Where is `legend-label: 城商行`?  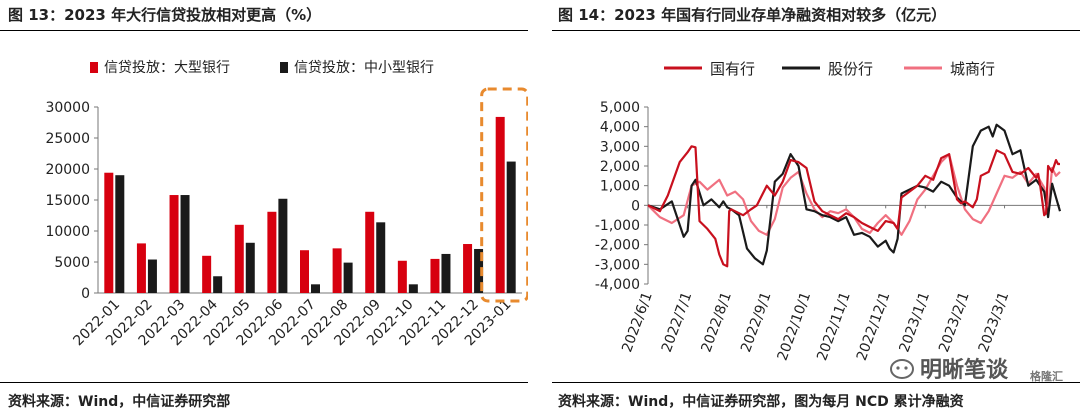
legend-label: 城商行 is located at coordinates (972, 69).